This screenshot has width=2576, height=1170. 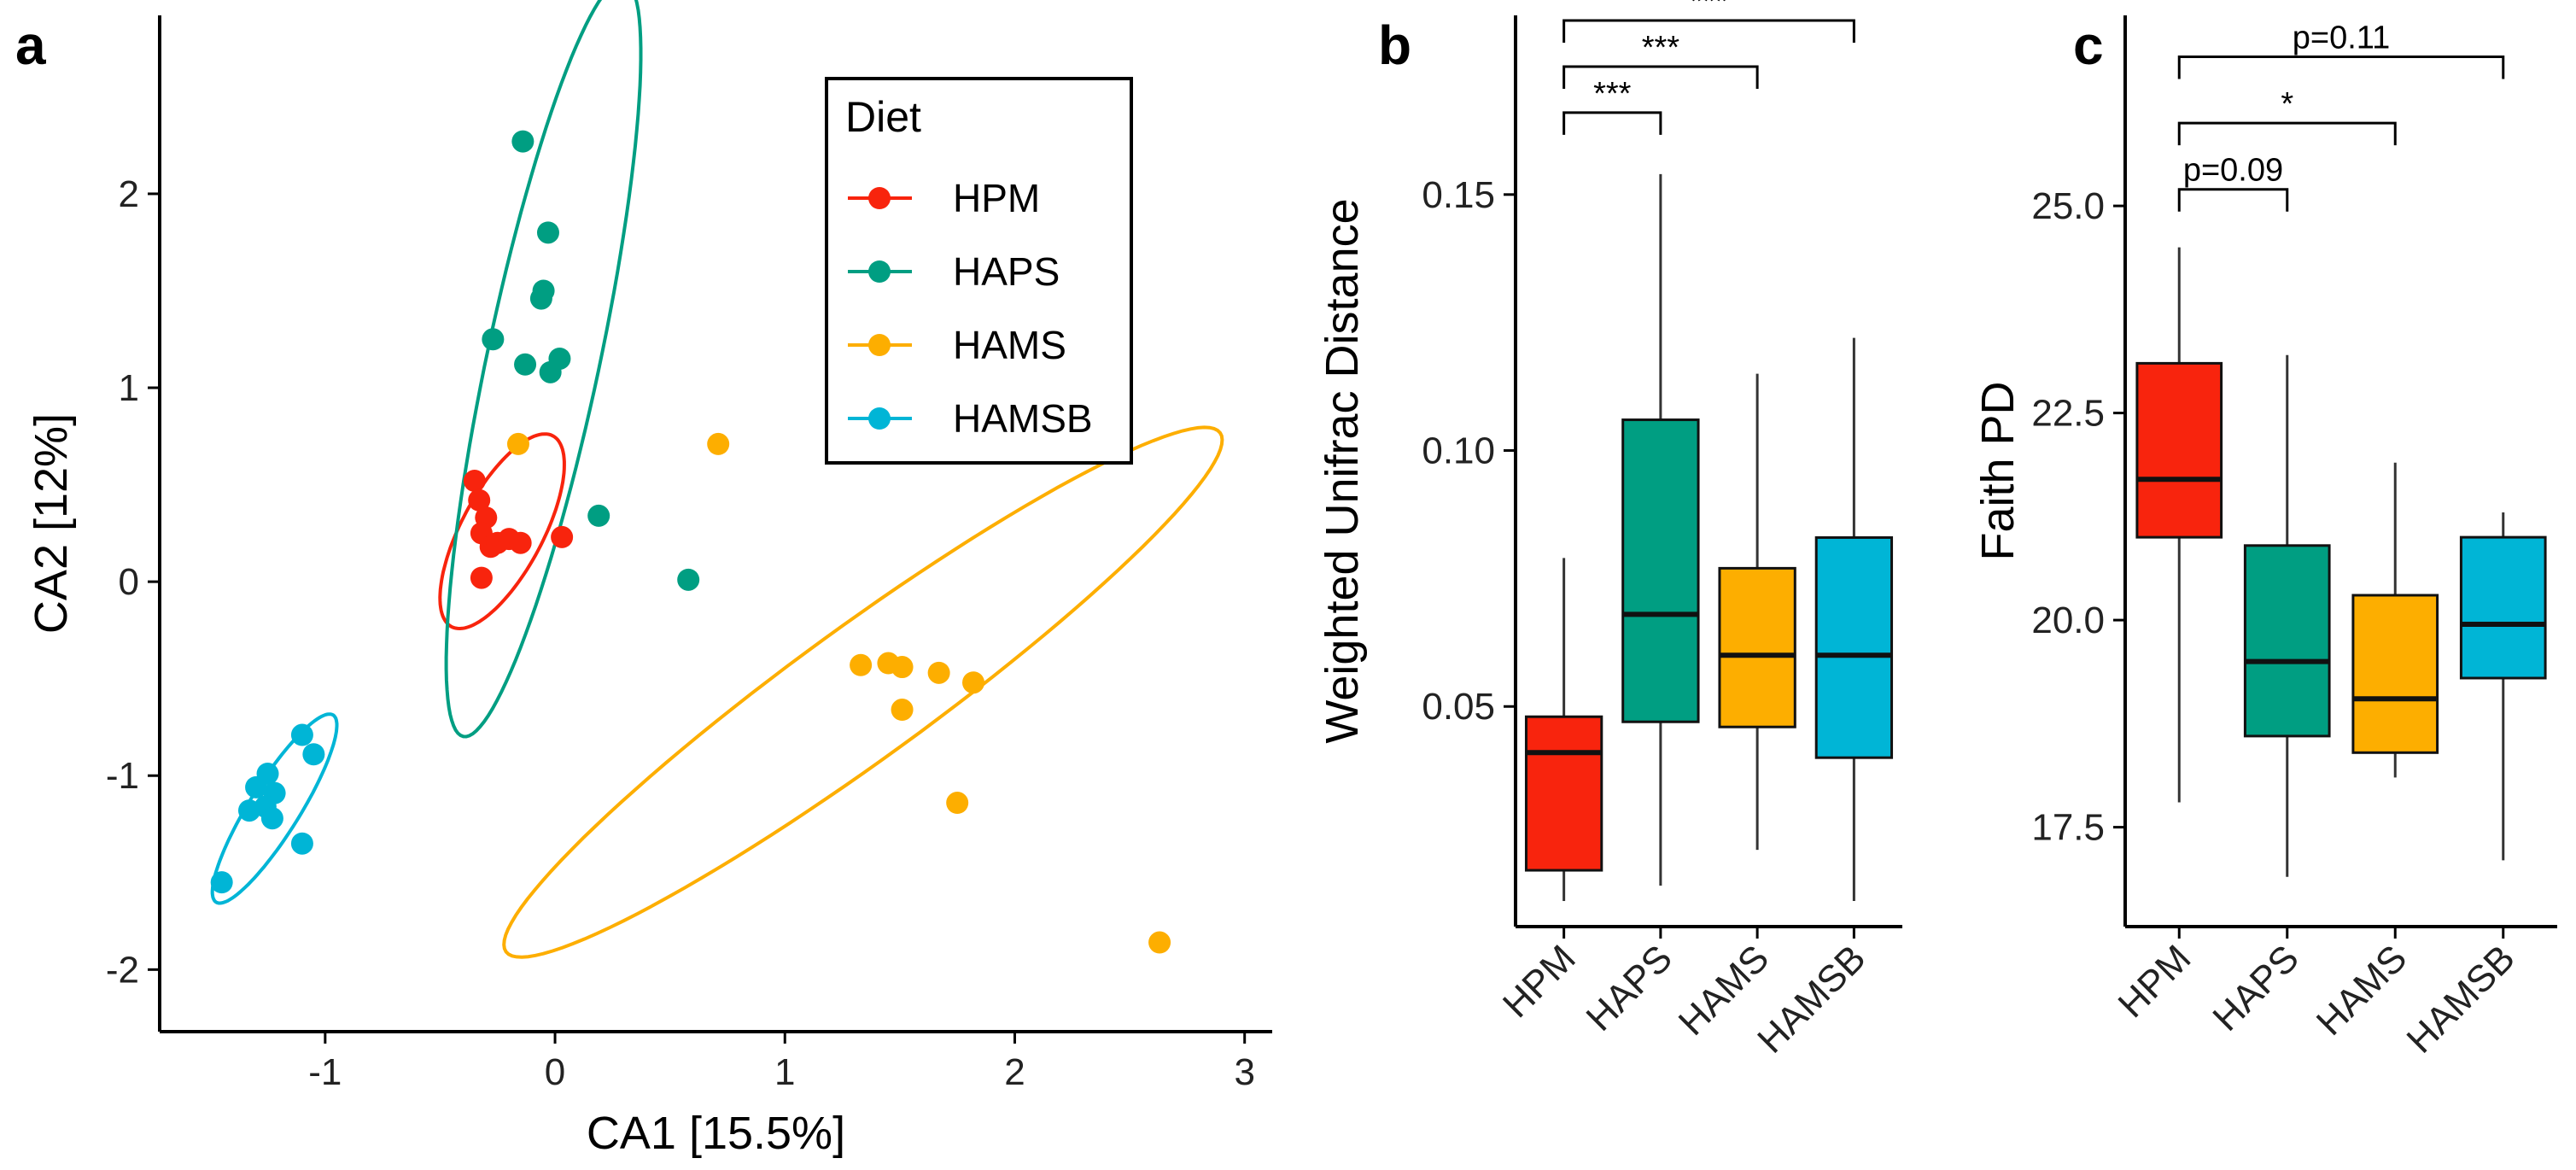 What do you see at coordinates (879, 271) in the screenshot?
I see `legend-dot-haps` at bounding box center [879, 271].